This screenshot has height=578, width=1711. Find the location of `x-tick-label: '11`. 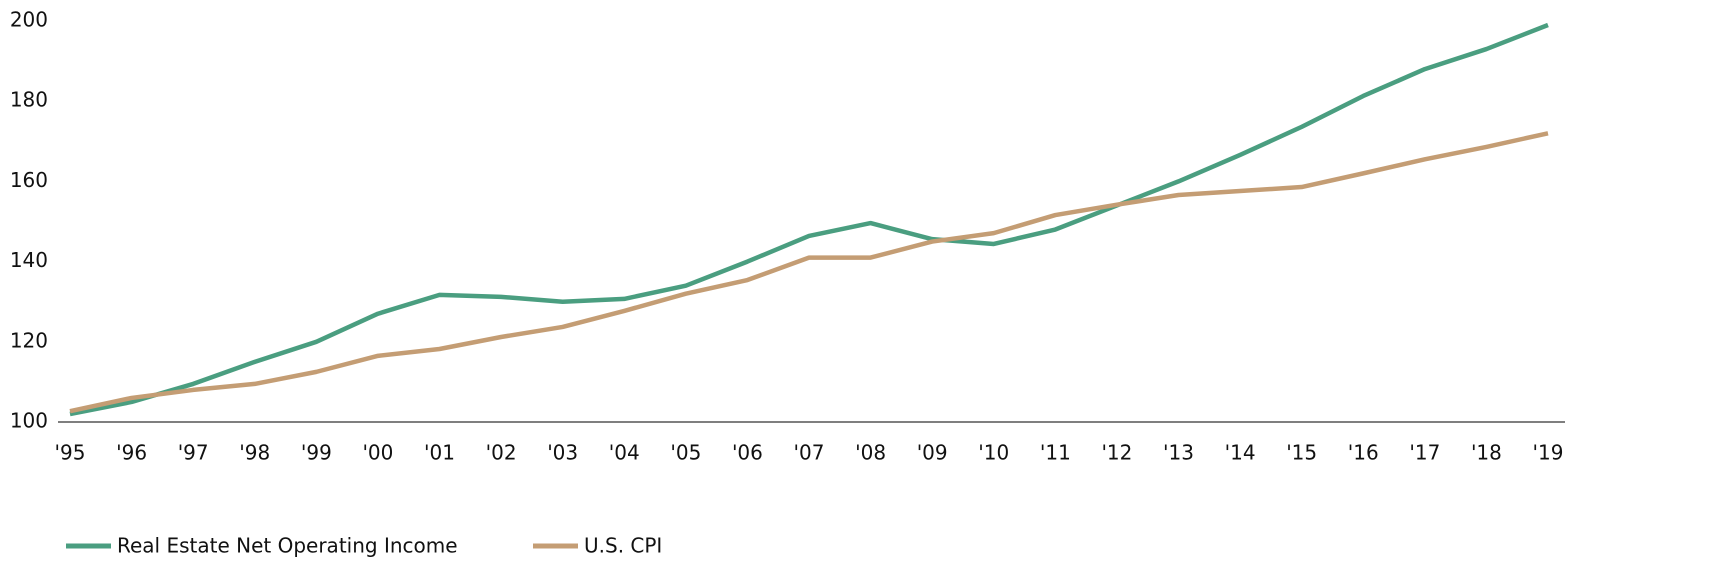

x-tick-label: '11 is located at coordinates (1055, 453).